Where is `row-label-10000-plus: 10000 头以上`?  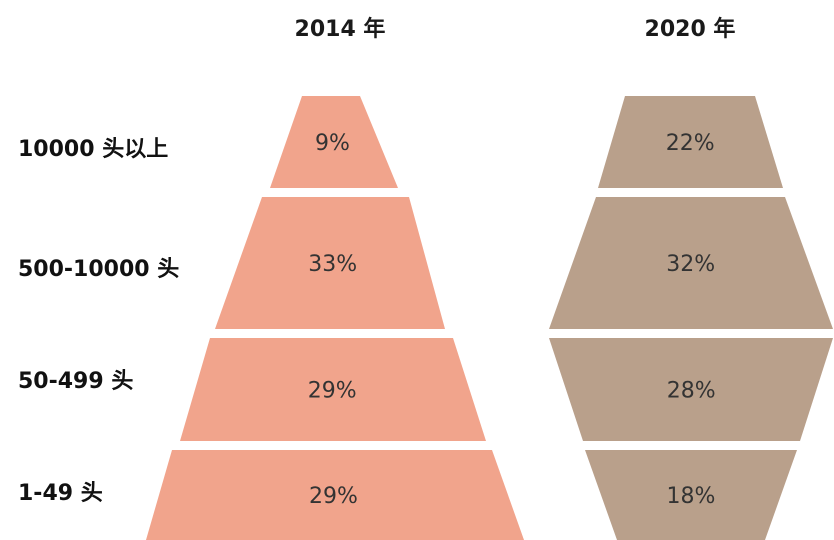 row-label-10000-plus: 10000 头以上 is located at coordinates (93, 149).